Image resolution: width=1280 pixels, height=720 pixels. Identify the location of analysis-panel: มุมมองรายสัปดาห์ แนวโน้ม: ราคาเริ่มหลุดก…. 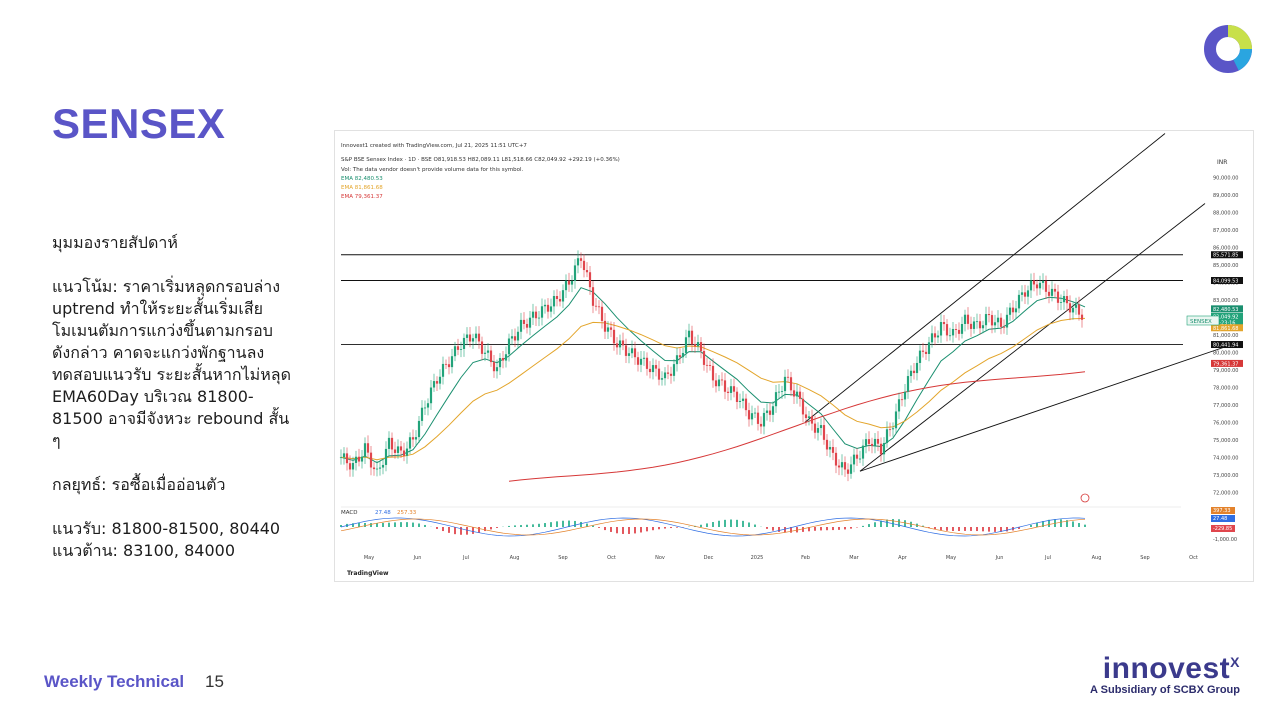
(186, 397).